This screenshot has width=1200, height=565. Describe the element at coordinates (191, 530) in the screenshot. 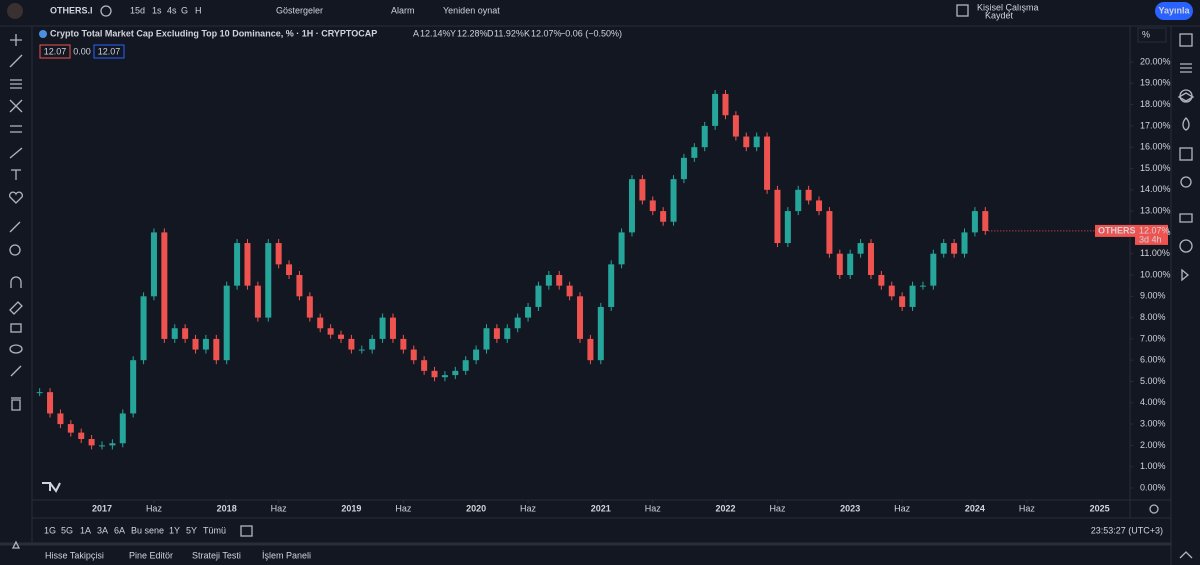

I see `range-button: 5Y` at that location.